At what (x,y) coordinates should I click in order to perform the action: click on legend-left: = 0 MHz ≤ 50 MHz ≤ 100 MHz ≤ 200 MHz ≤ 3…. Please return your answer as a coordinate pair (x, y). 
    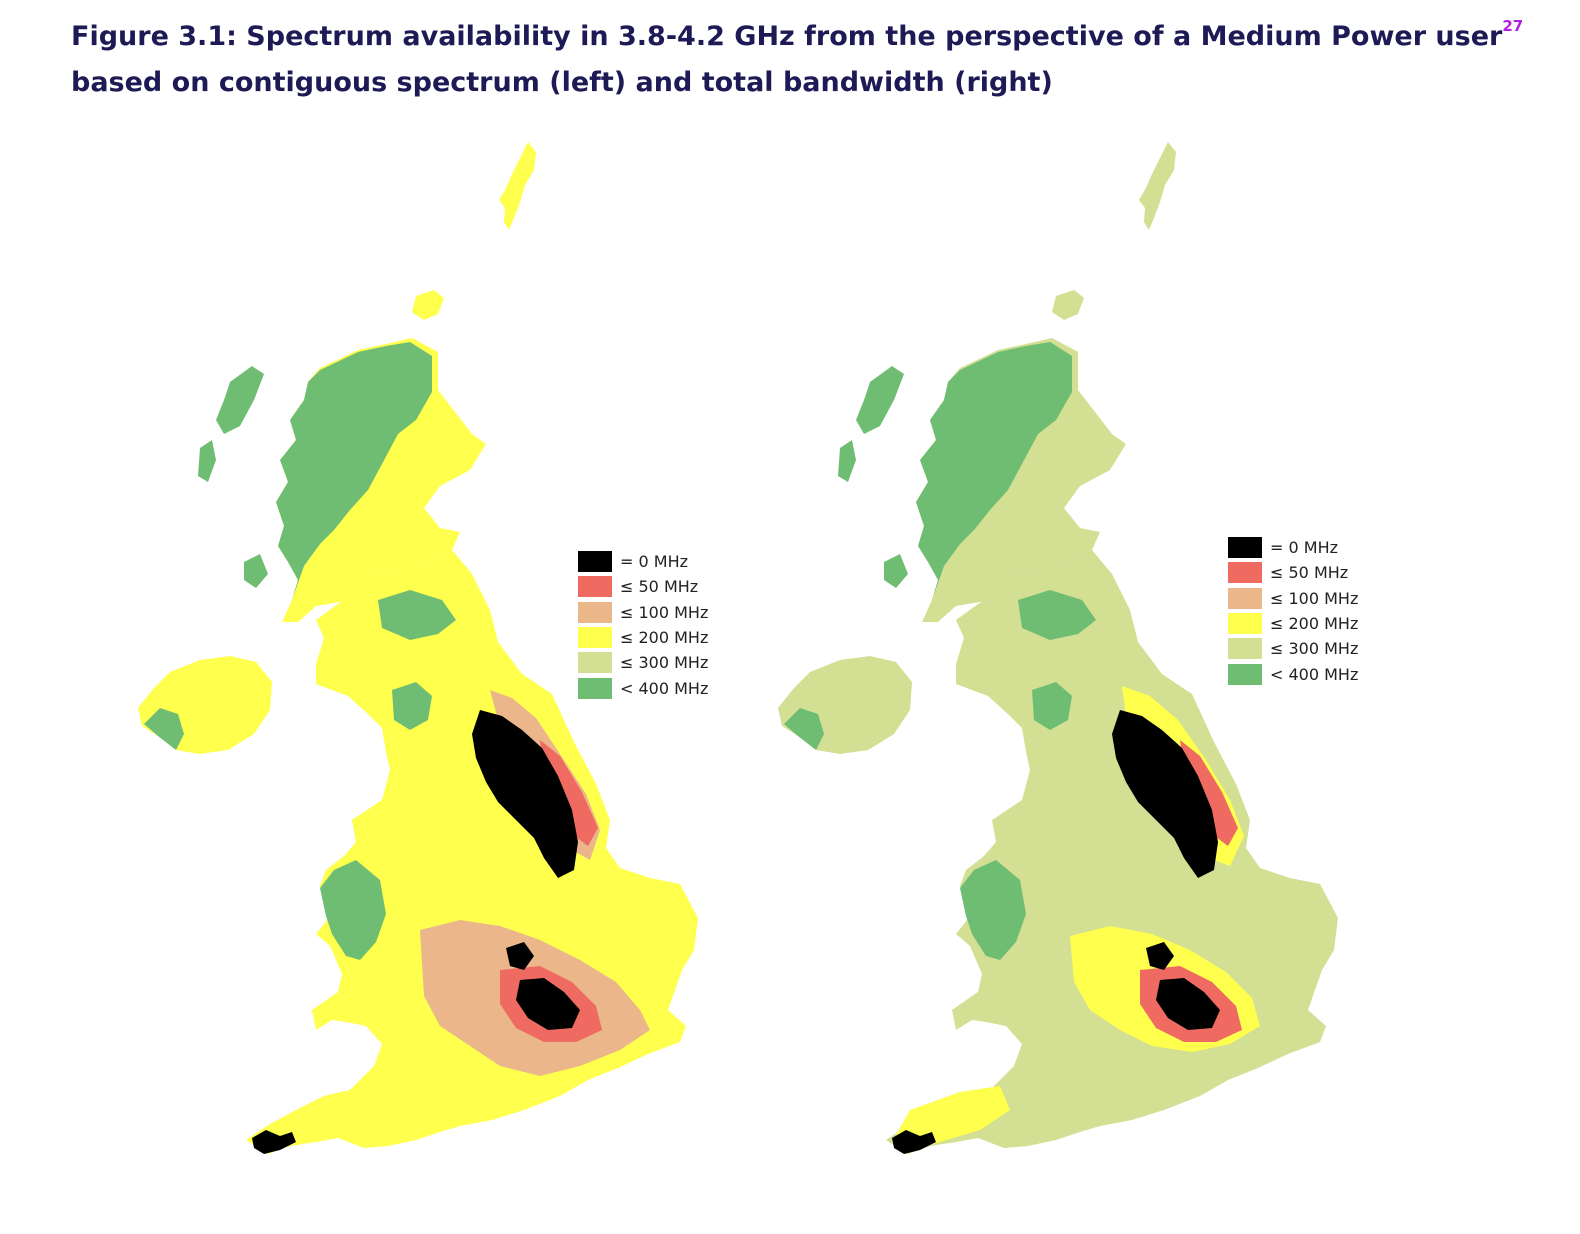
    Looking at the image, I should click on (643, 625).